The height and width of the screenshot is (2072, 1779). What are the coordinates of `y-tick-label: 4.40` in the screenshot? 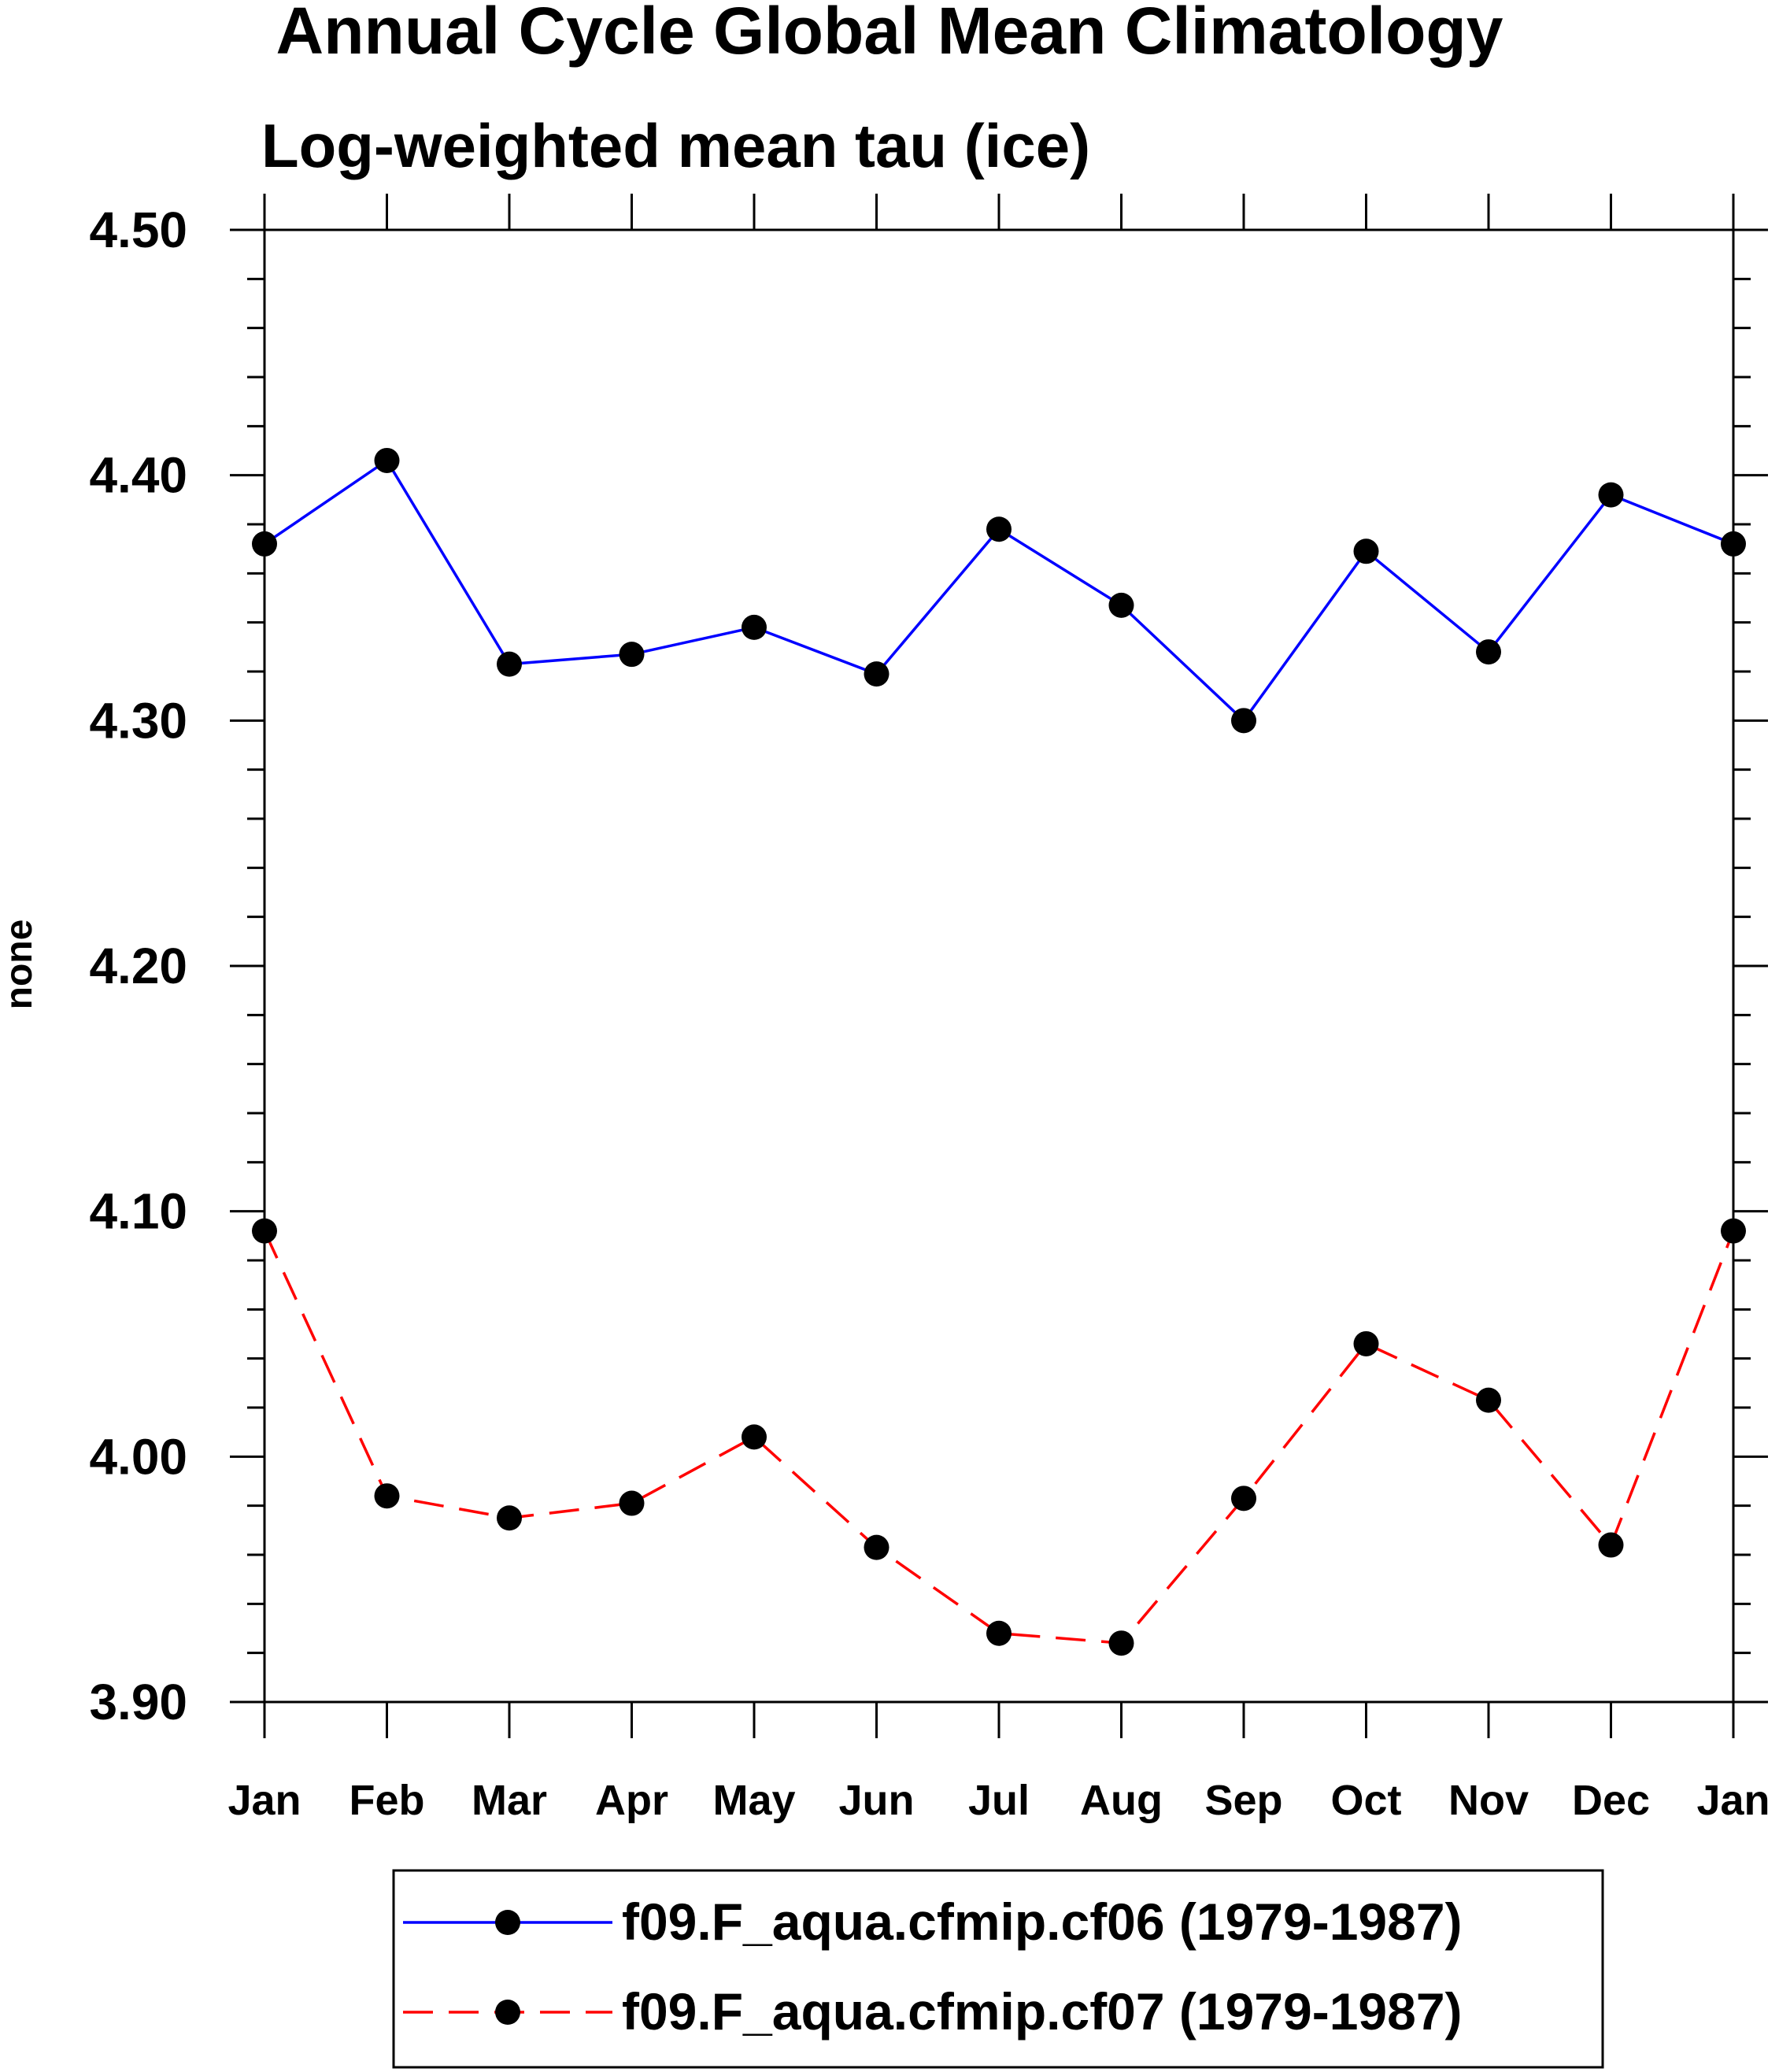 It's located at (138, 475).